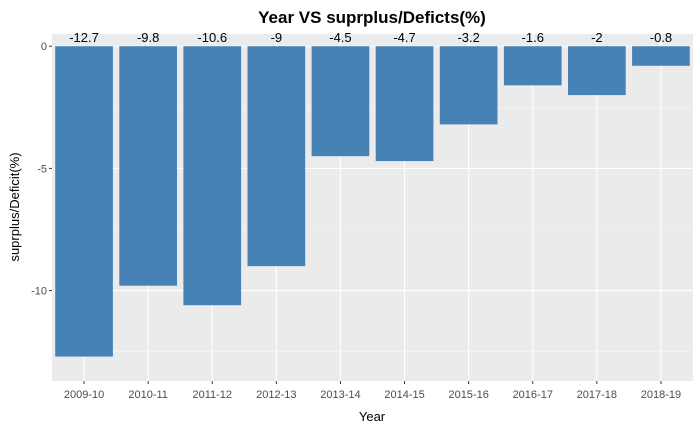 The image size is (700, 432). I want to click on data-label-2013-14: -4.5, so click(340, 37).